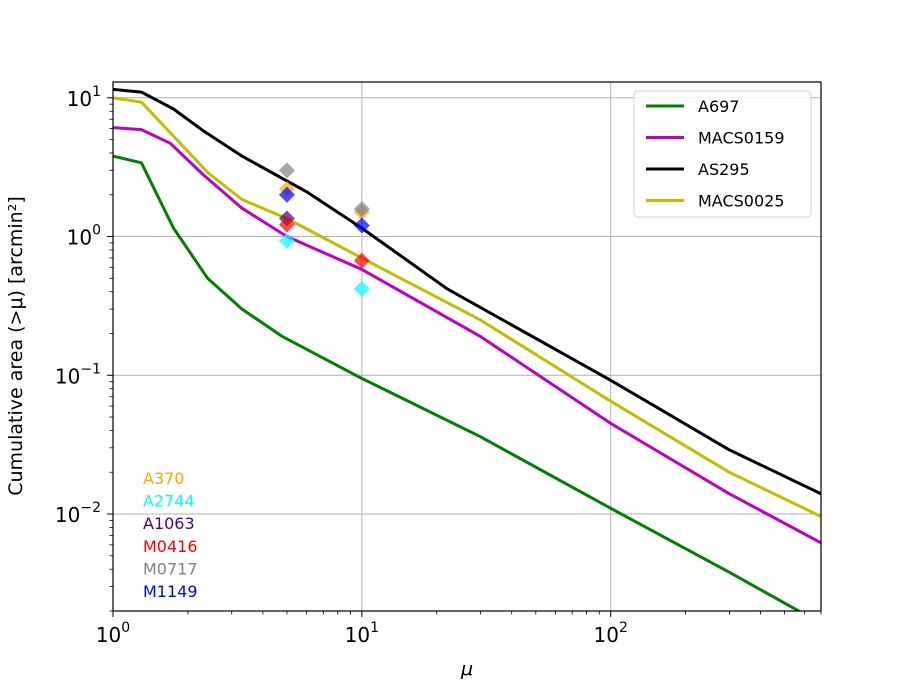  What do you see at coordinates (84, 97) in the screenshot?
I see `y-tick-label: 10¹` at bounding box center [84, 97].